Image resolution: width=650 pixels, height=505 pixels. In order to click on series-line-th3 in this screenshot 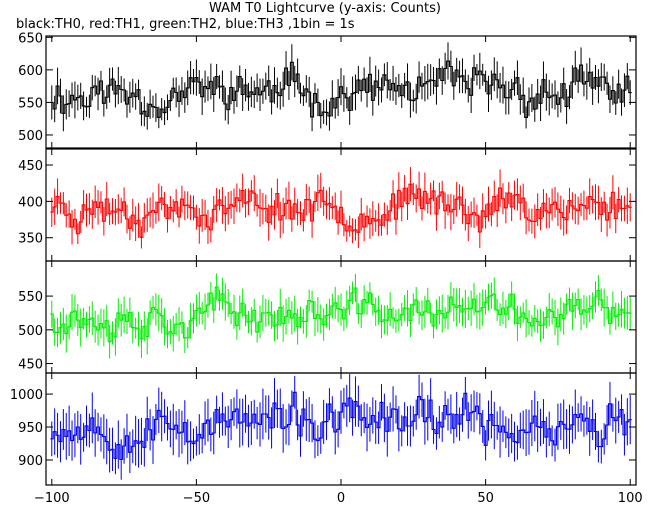, I will do `click(341, 426)`.